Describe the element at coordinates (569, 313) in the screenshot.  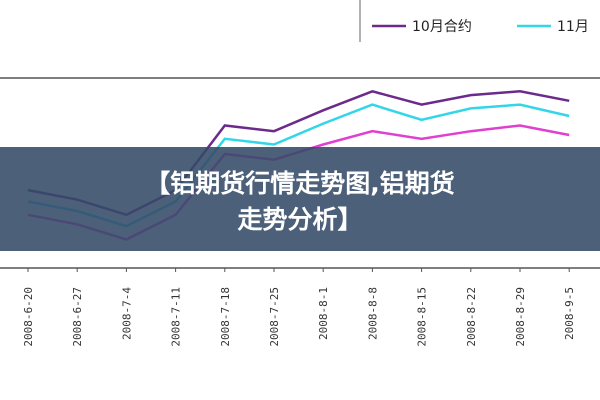
I see `x-tick-label: 2008-9-5` at that location.